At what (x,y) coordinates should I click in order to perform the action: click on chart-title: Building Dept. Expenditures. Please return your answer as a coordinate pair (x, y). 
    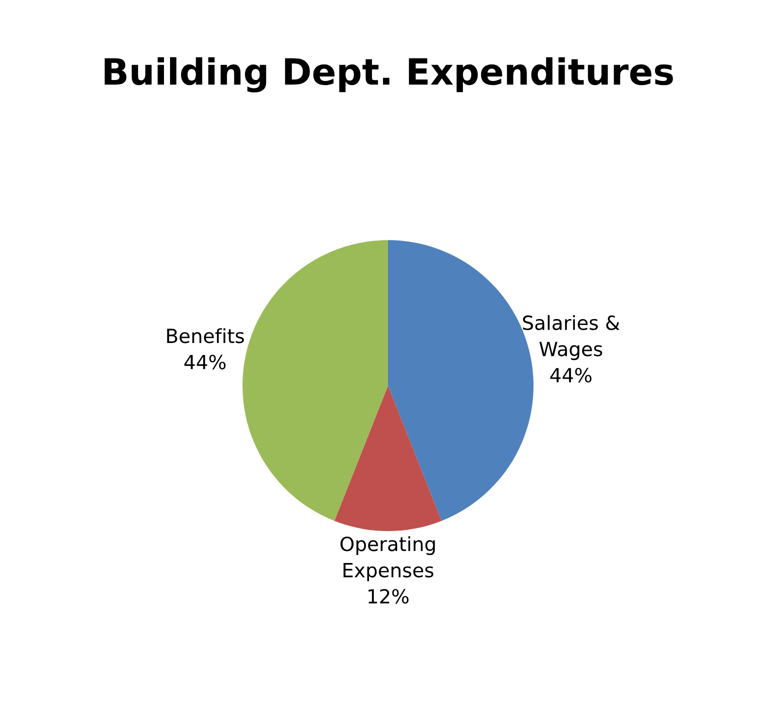
    Looking at the image, I should click on (388, 74).